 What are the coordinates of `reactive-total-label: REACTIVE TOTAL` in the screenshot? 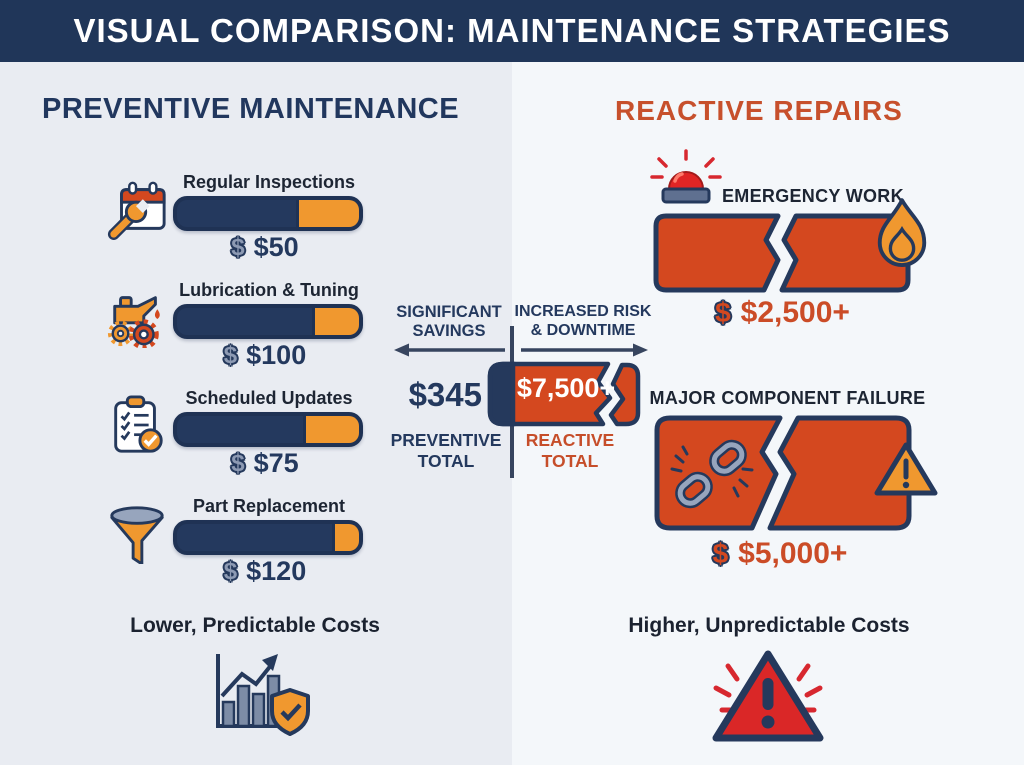 It's located at (570, 450).